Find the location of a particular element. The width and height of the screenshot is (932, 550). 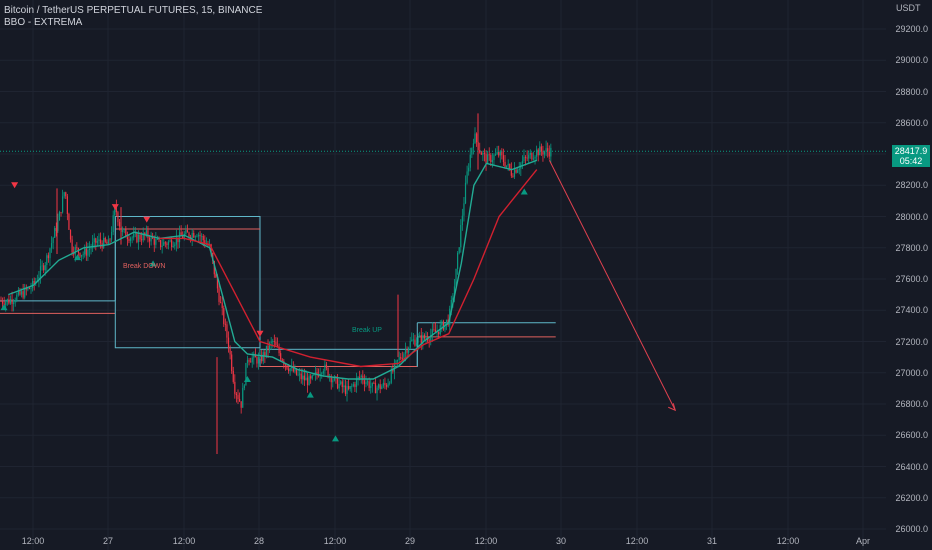

x-tick-label: 12:00 is located at coordinates (486, 541).